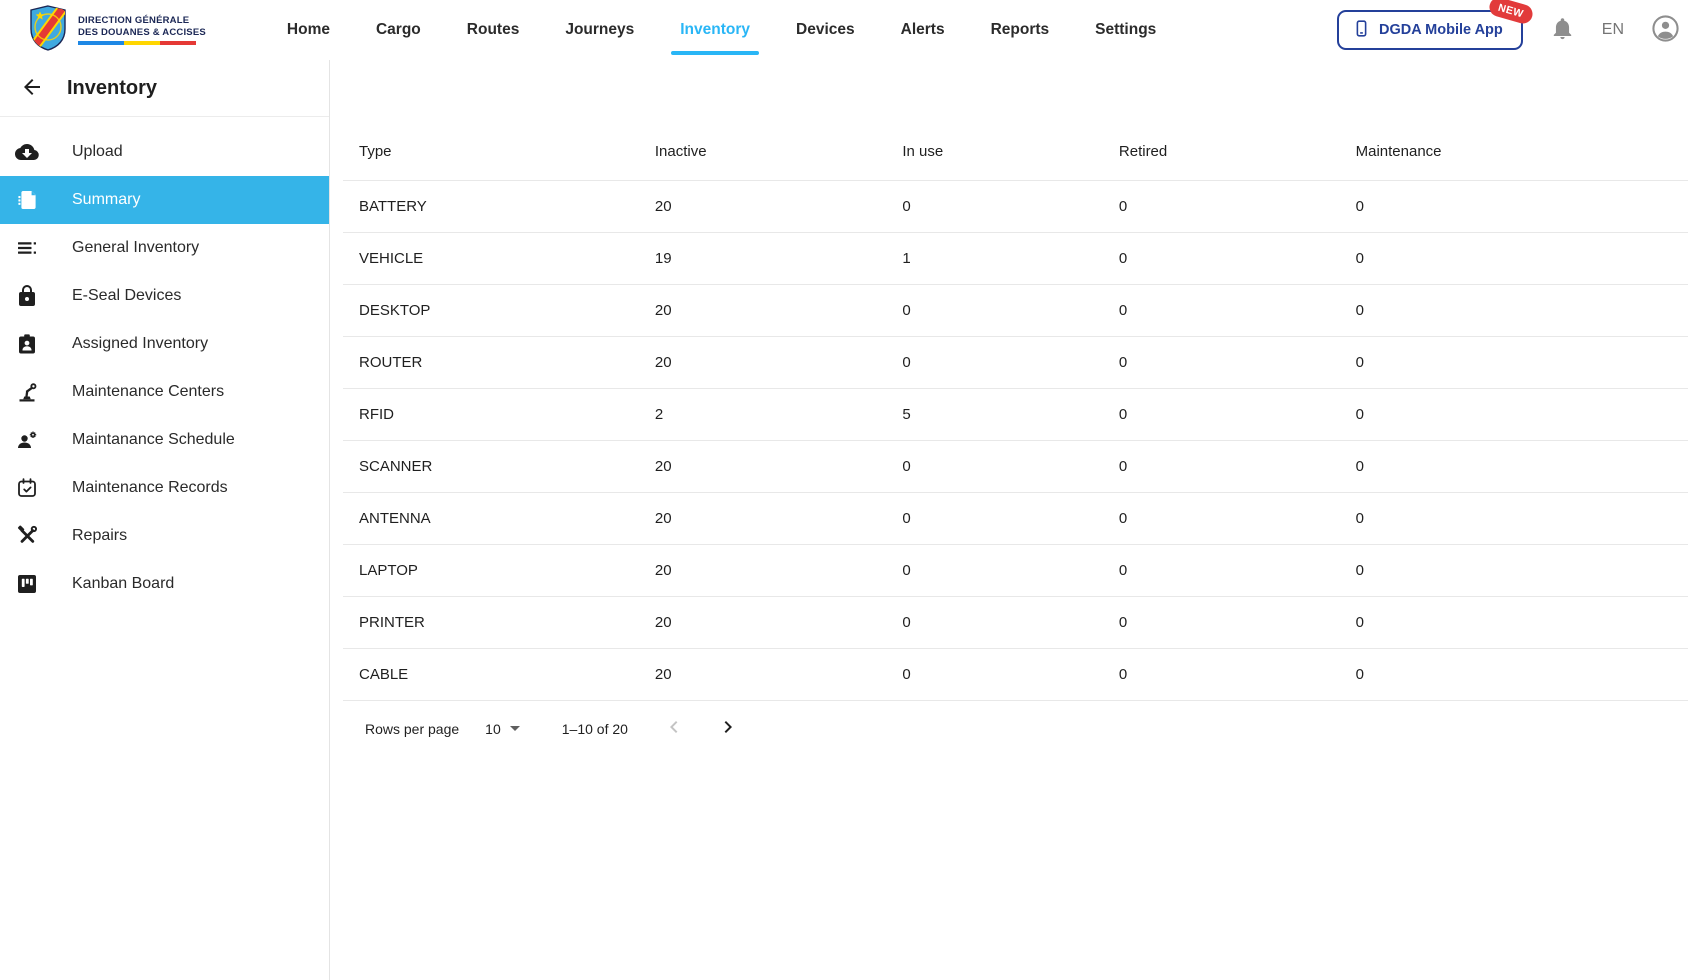 This screenshot has height=980, width=1700. I want to click on language-selector: EN, so click(1612, 29).